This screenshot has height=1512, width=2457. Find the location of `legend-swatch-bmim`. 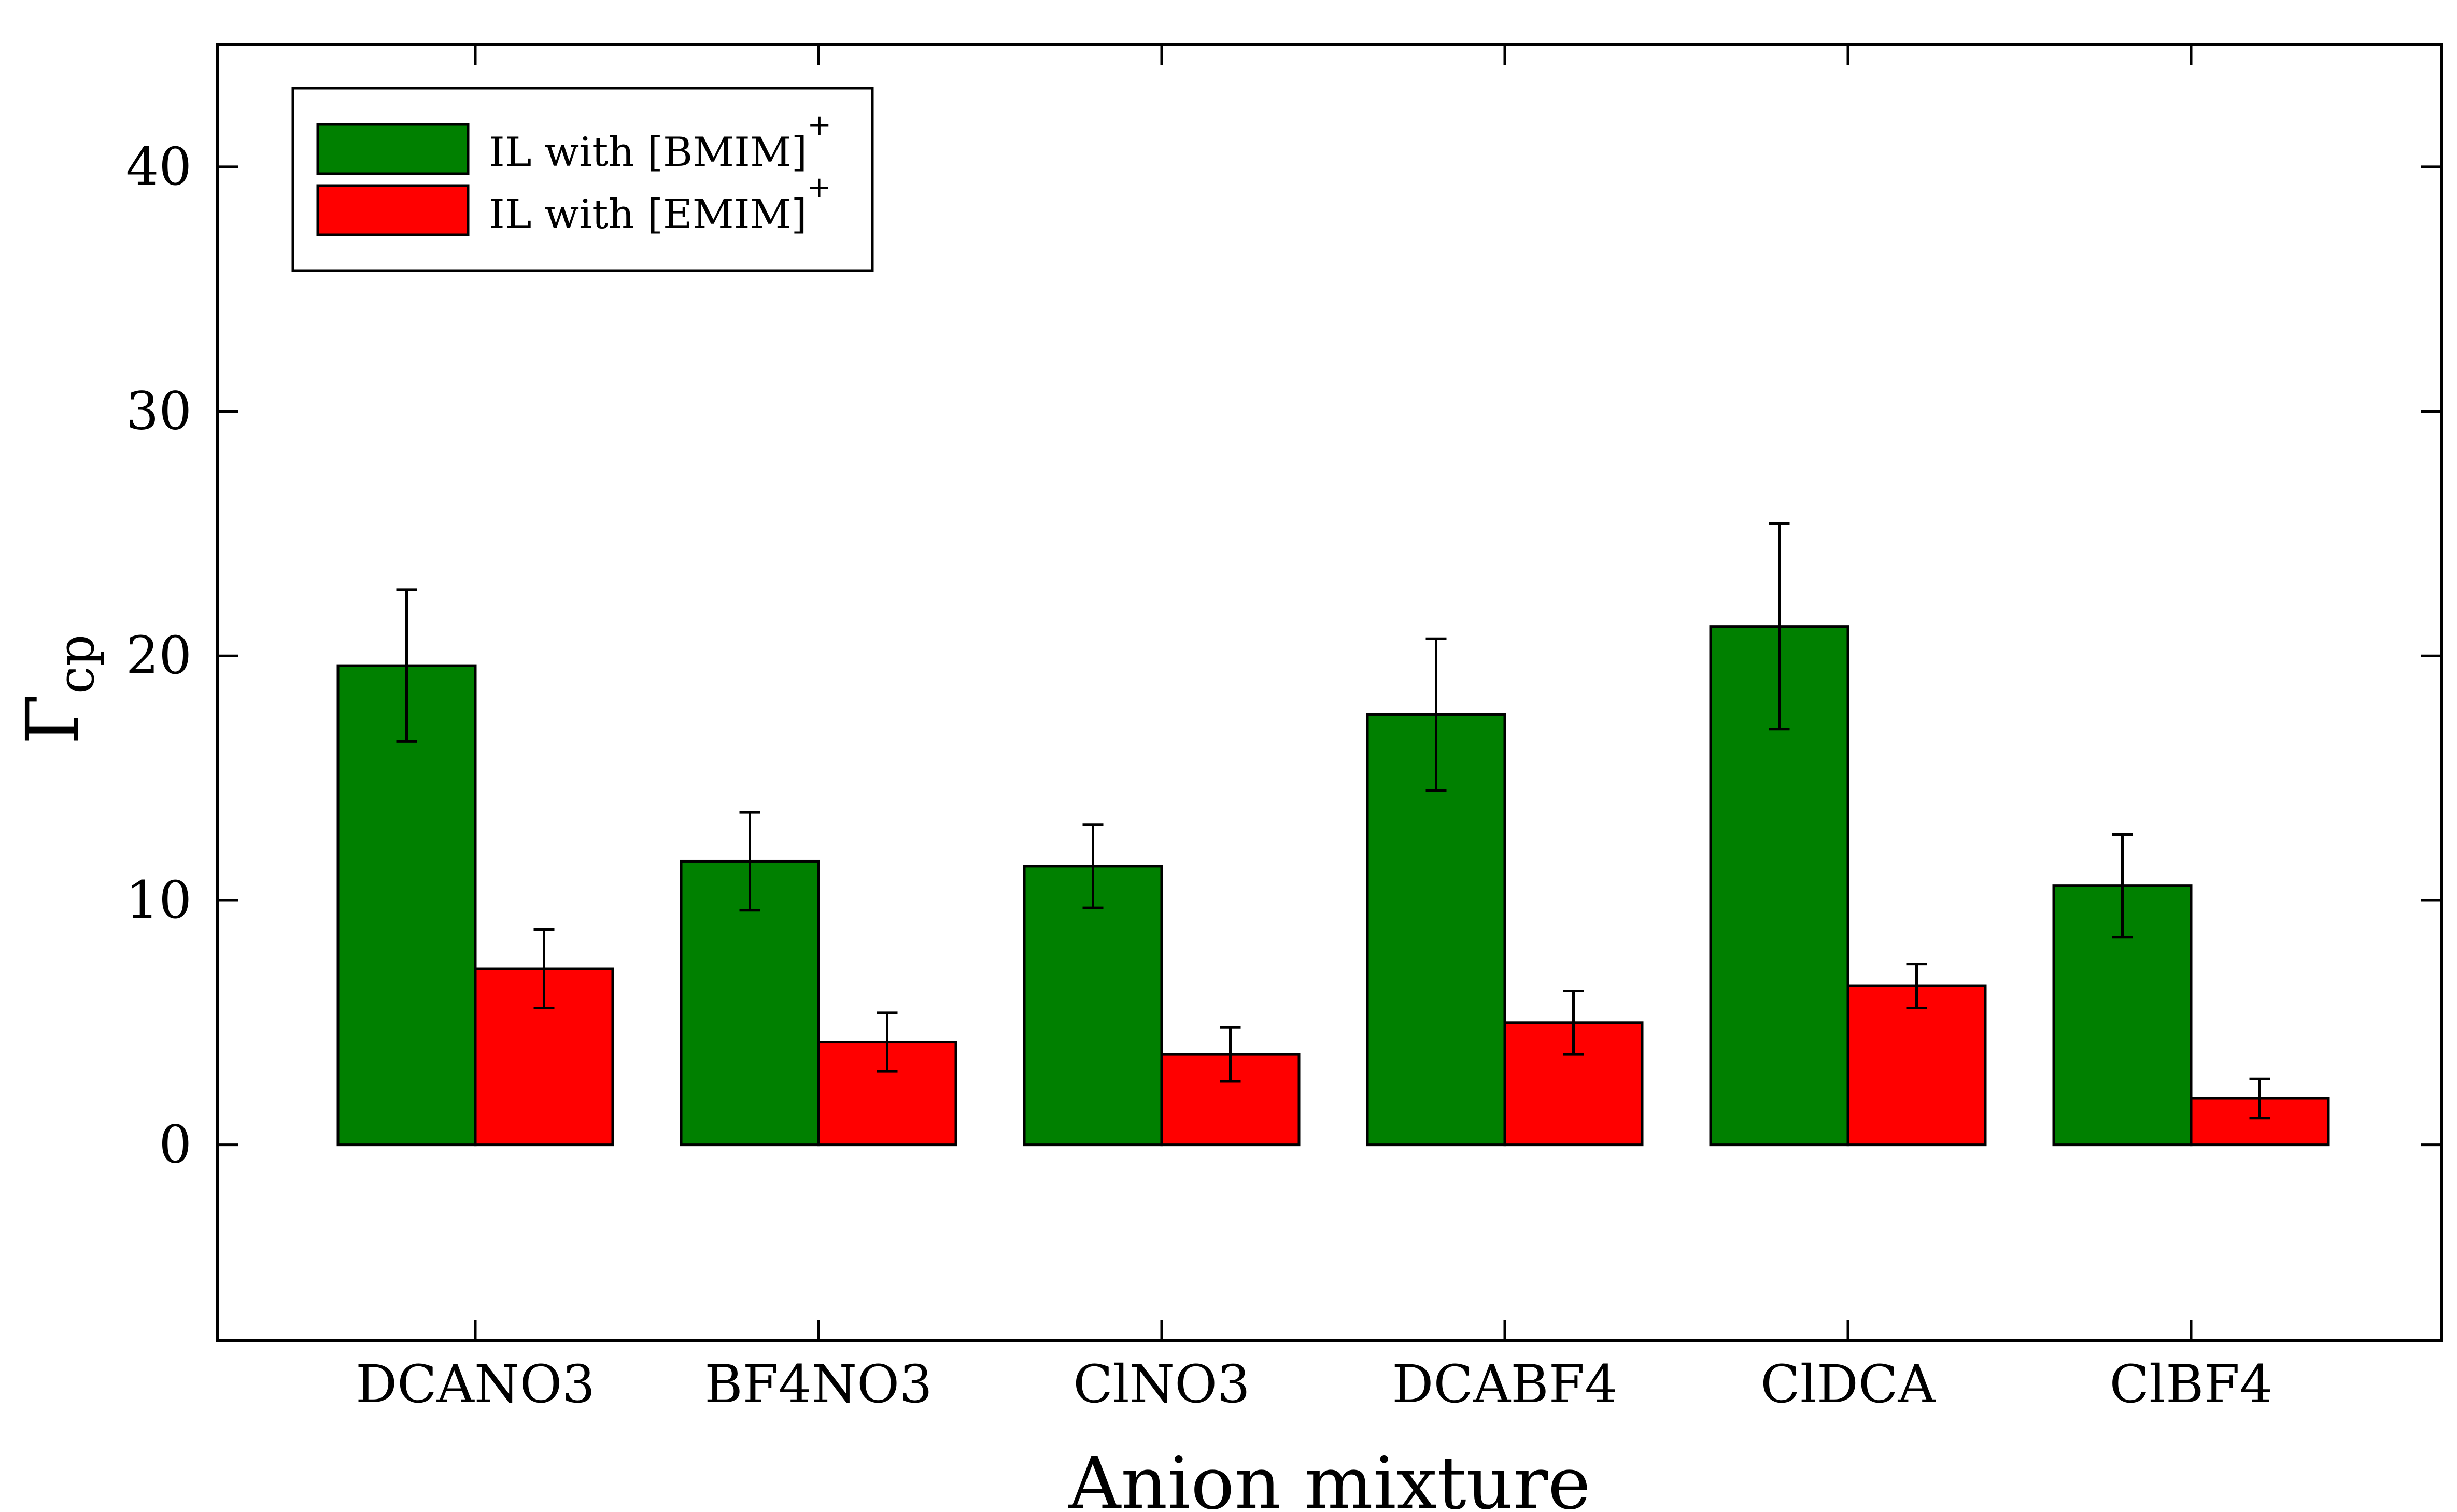

legend-swatch-bmim is located at coordinates (393, 149).